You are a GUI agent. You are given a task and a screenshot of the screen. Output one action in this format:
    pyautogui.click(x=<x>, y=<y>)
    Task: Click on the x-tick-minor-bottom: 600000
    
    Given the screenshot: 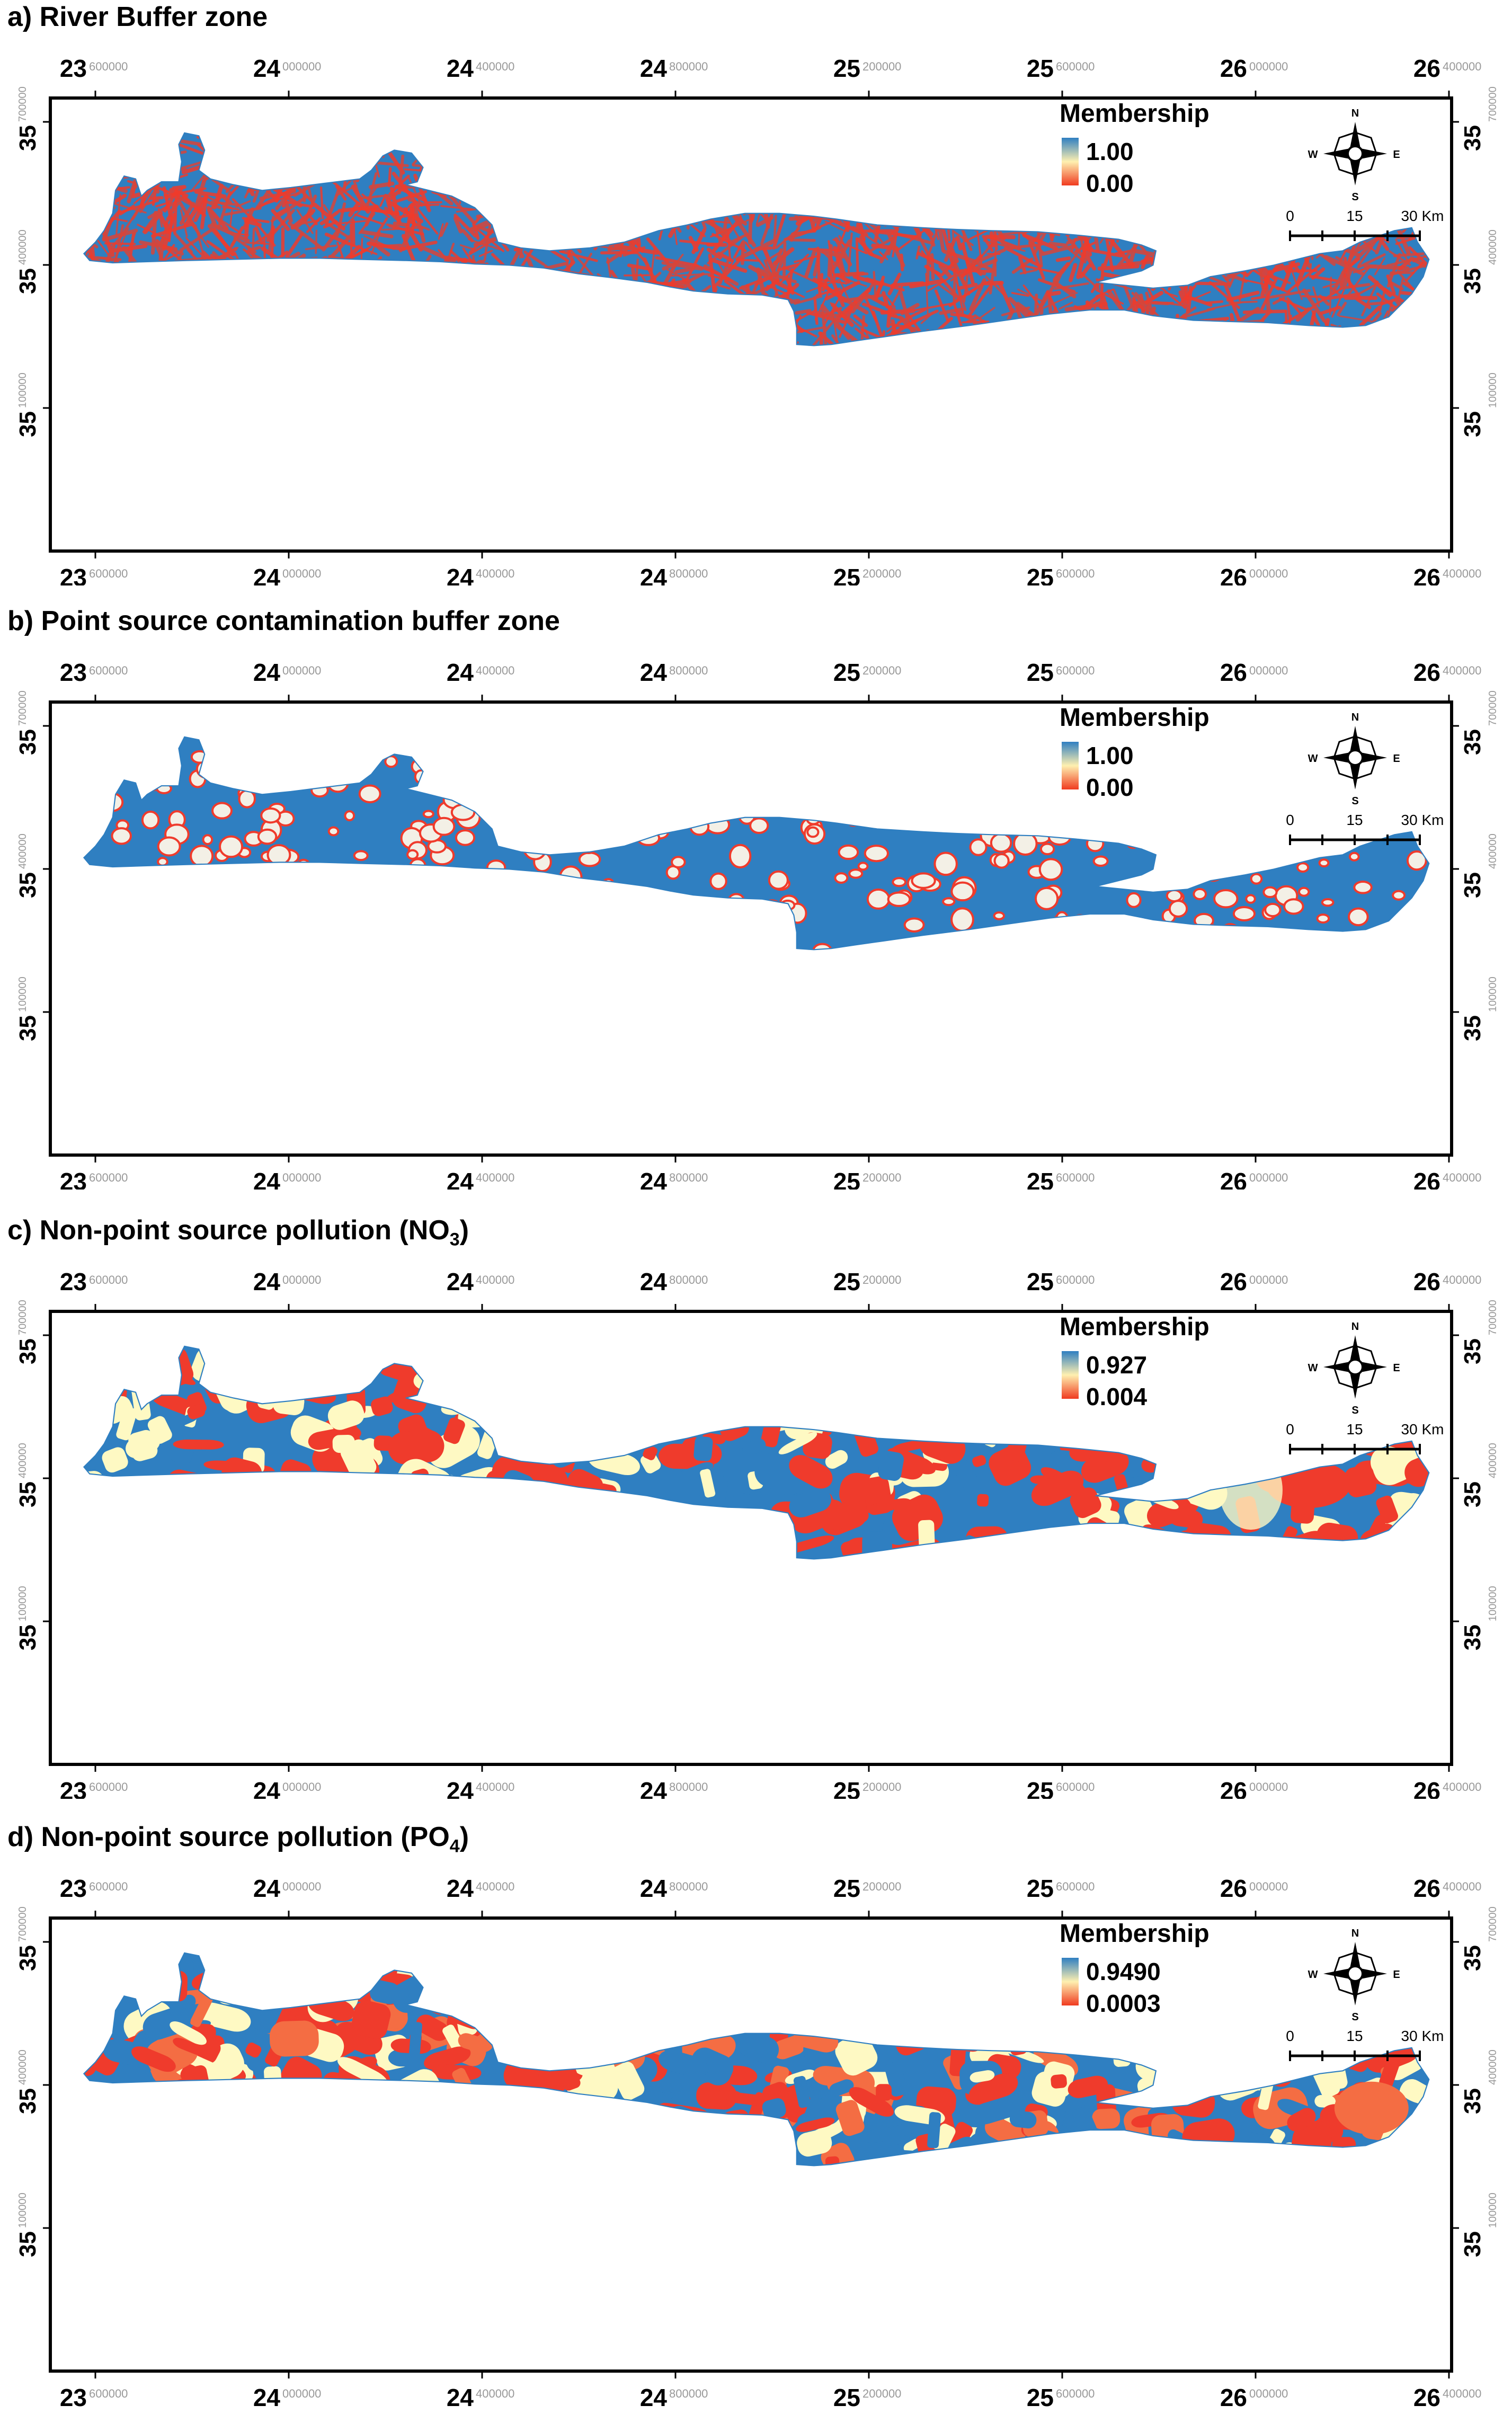 What is the action you would take?
    pyautogui.click(x=1075, y=2393)
    